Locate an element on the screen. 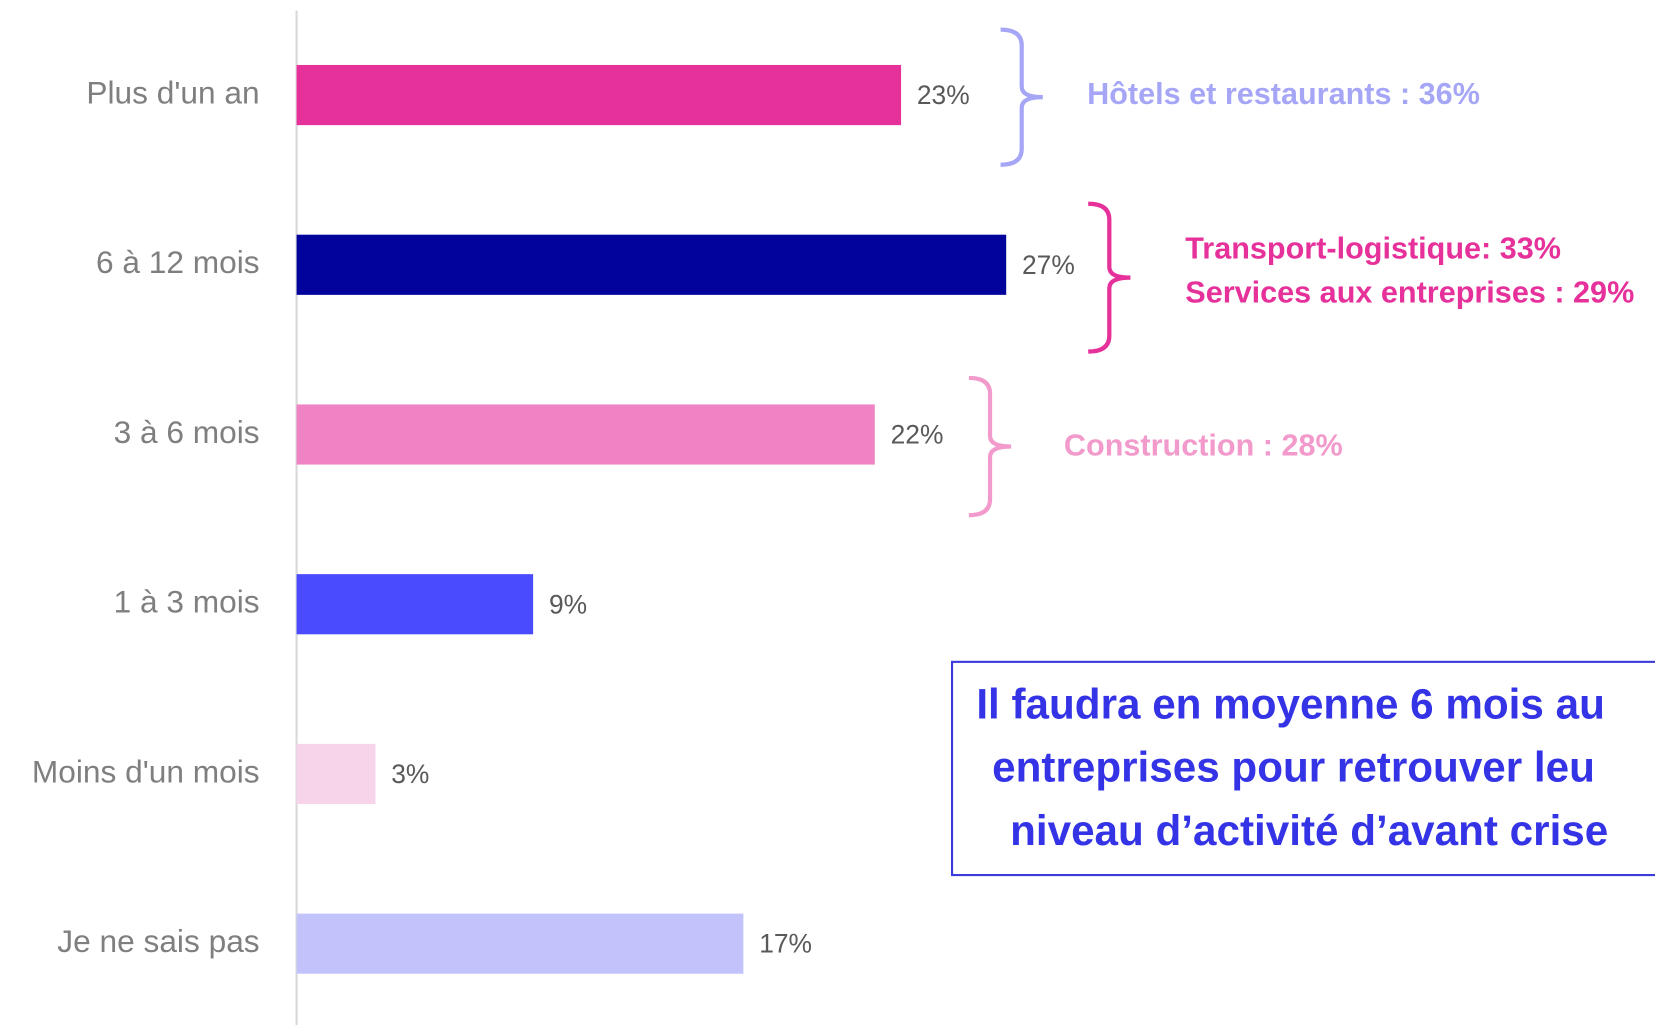 The height and width of the screenshot is (1025, 1655). callout-text: Il faudra en moyenne 6 mois au is located at coordinates (1290, 703).